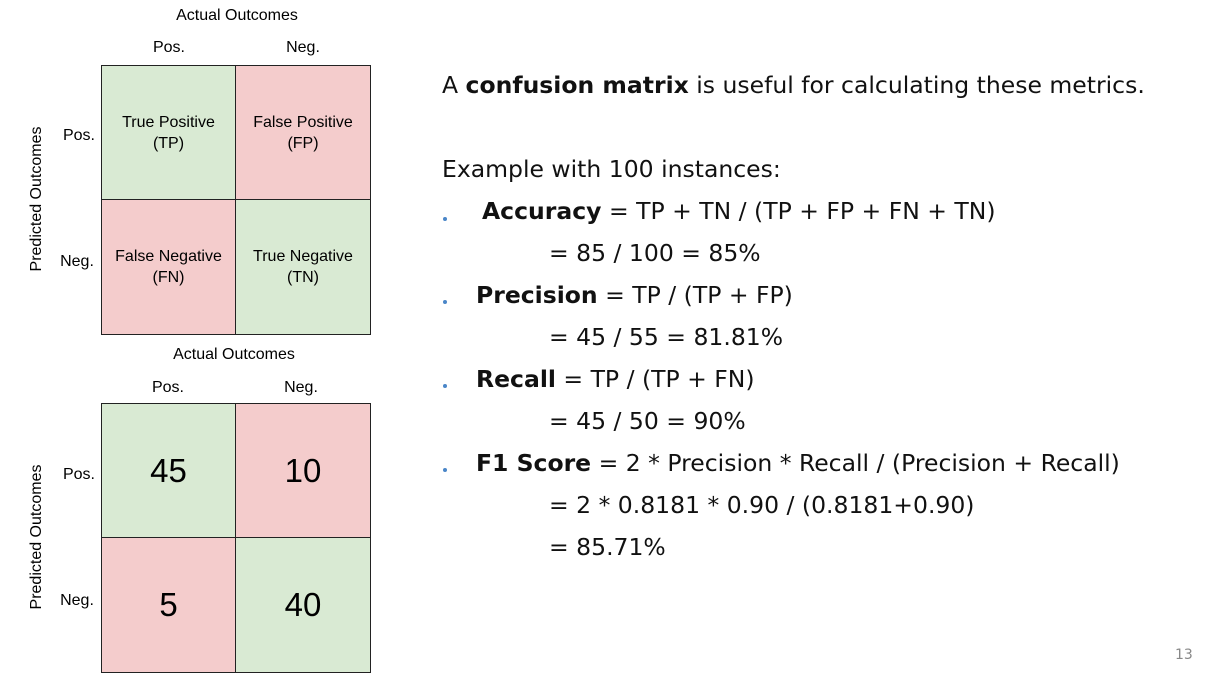 Image resolution: width=1208 pixels, height=679 pixels. I want to click on bottom-row-header-neg: Neg., so click(77, 600).